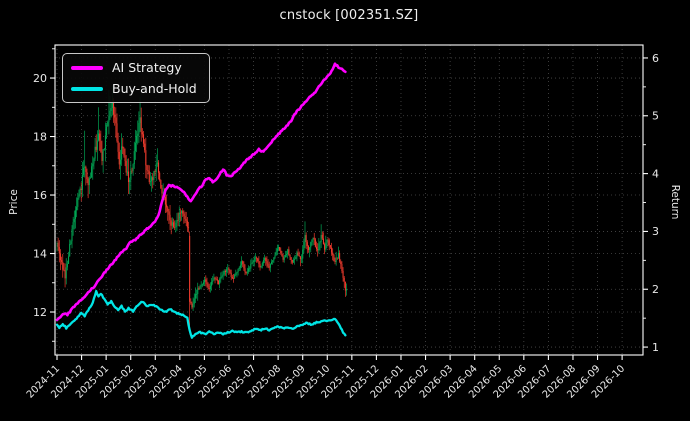  Describe the element at coordinates (87, 67) in the screenshot. I see `ai-strategy-line-swatch` at that location.